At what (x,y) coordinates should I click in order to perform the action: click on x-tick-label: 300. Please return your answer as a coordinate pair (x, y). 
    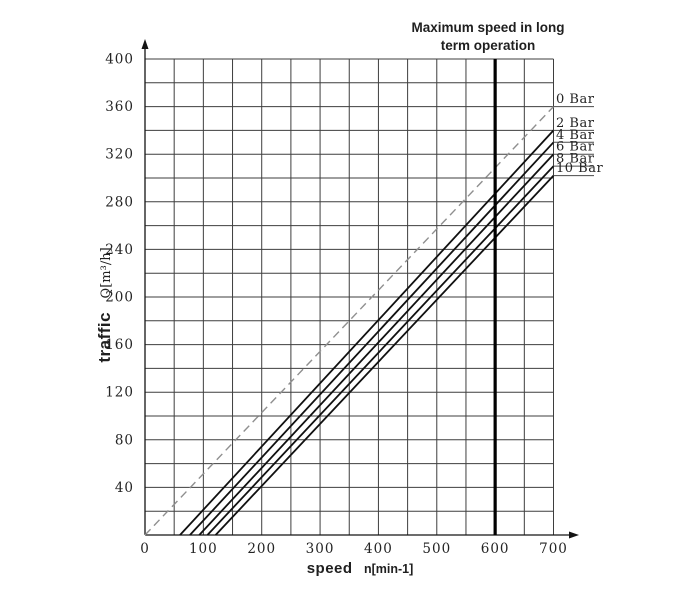
    Looking at the image, I should click on (320, 549).